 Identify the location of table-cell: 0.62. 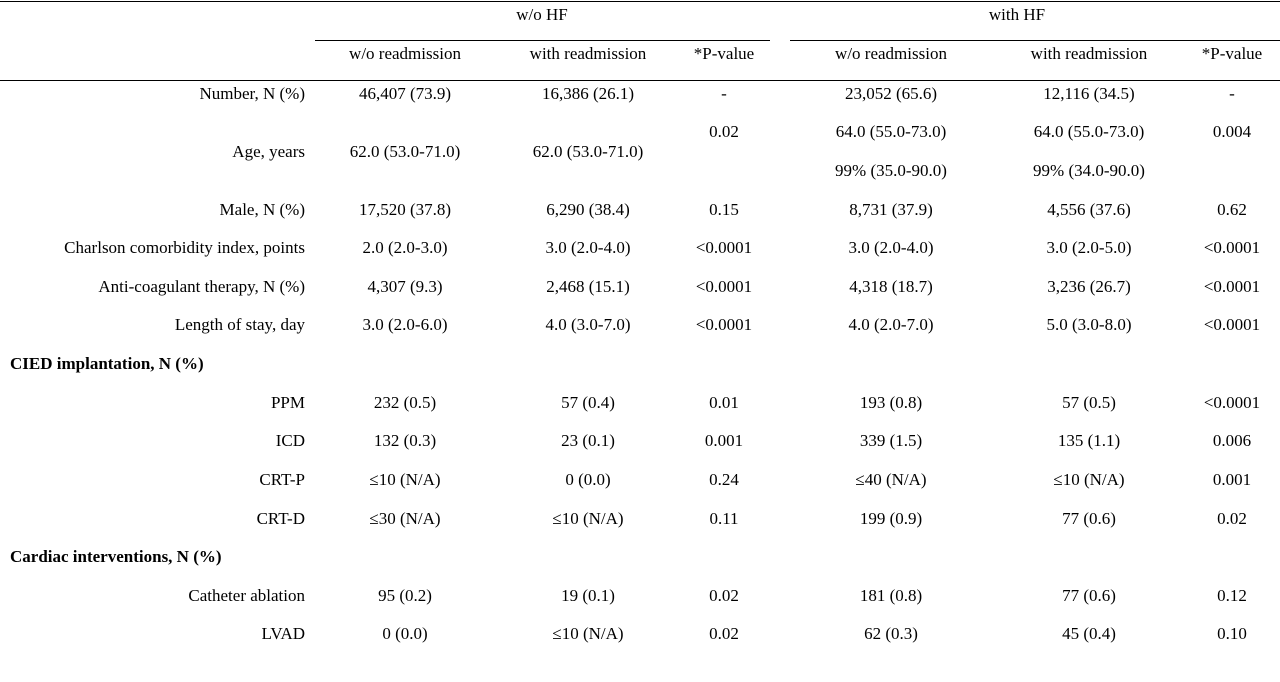
(1232, 209).